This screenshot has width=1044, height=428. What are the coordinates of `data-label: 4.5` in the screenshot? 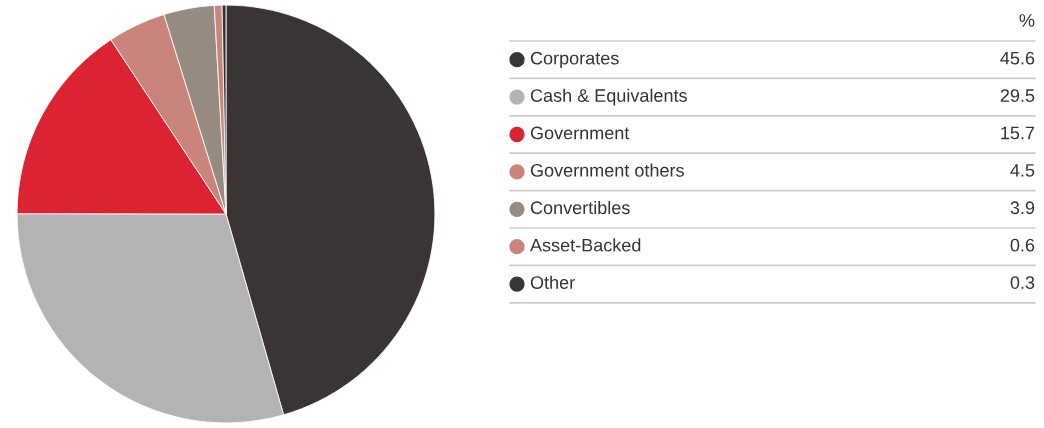 It's located at (1022, 170).